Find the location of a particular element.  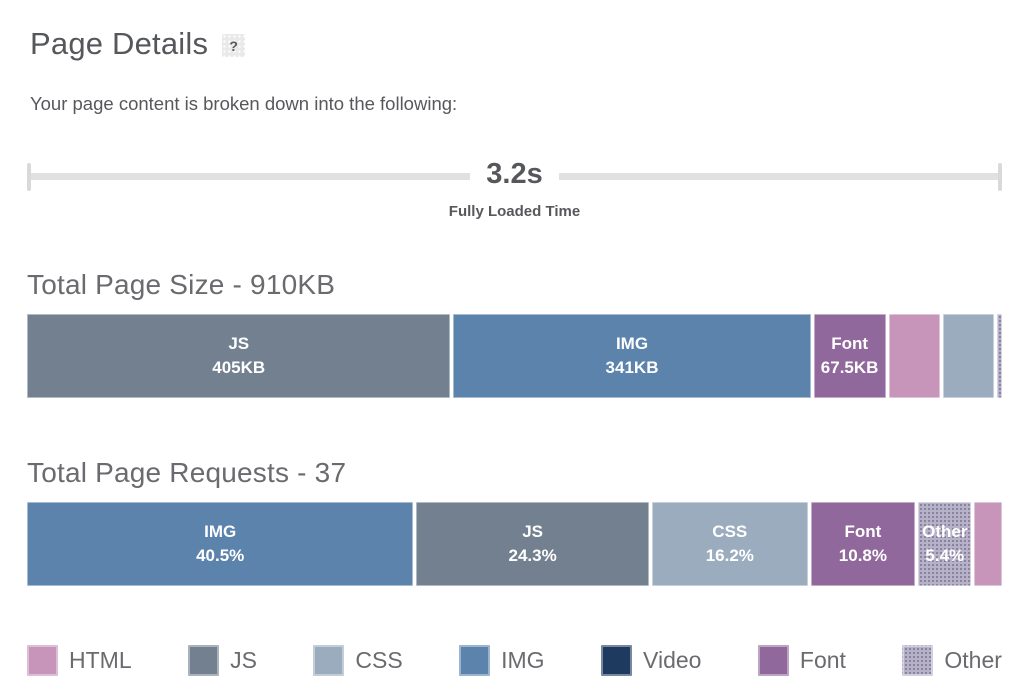

fully-loaded-time-value: 3.2s is located at coordinates (514, 174).